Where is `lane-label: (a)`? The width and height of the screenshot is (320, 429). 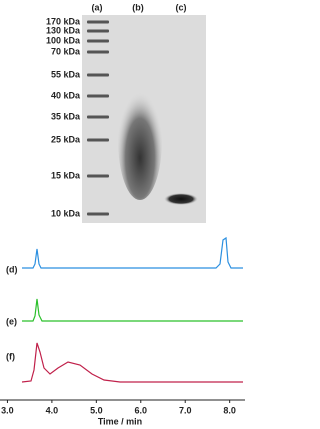 lane-label: (a) is located at coordinates (97, 7).